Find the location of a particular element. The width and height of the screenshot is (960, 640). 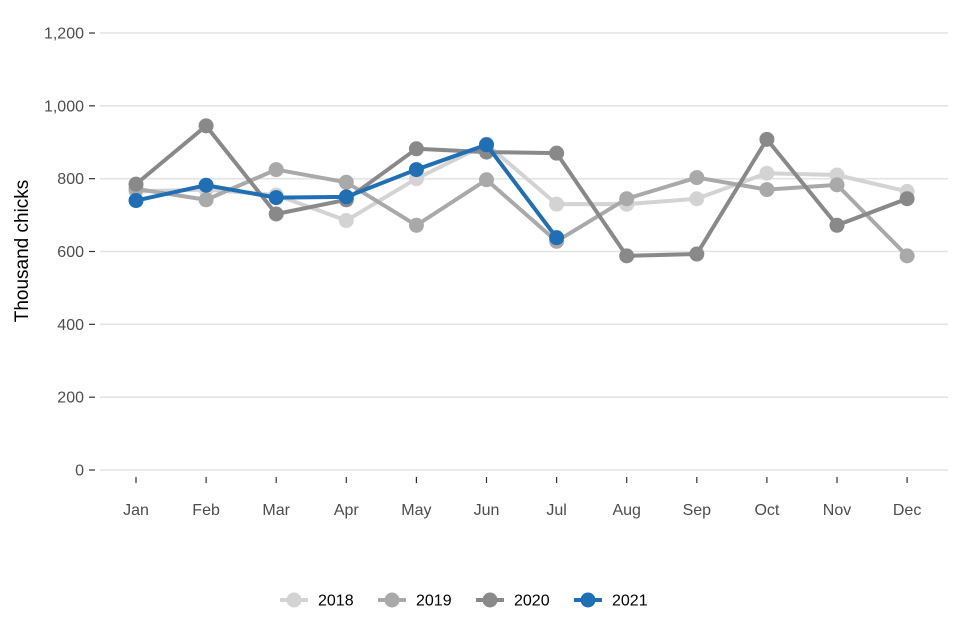

x-tick-label: Oct is located at coordinates (766, 510).